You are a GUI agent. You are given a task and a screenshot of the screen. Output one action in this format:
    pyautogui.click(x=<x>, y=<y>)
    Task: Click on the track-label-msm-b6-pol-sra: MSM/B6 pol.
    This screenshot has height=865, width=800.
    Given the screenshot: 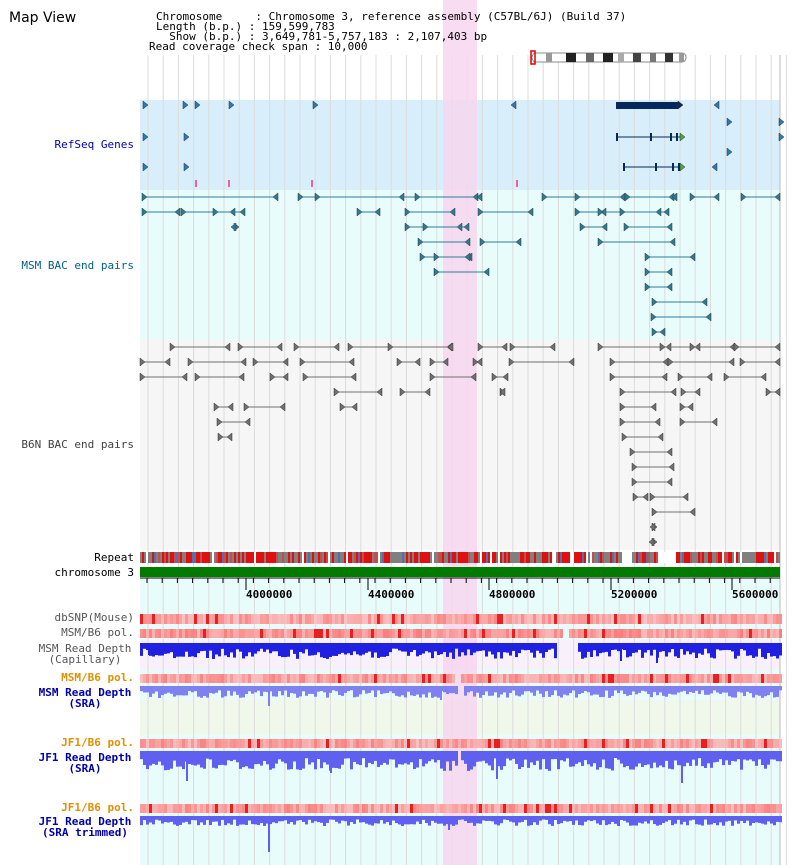 What is the action you would take?
    pyautogui.click(x=97, y=677)
    